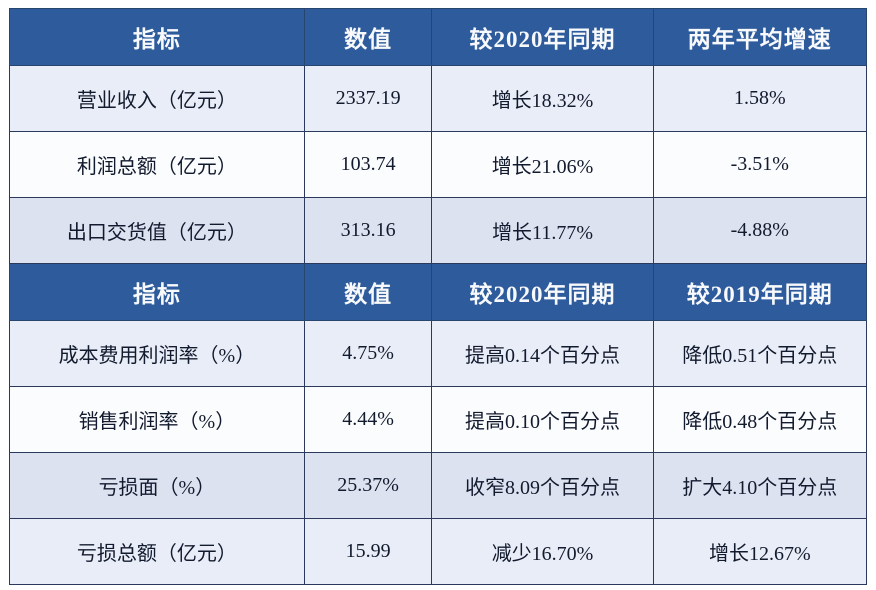 This screenshot has height=590, width=876. I want to click on cell-indicator: 成本费用利润率（%）, so click(157, 353).